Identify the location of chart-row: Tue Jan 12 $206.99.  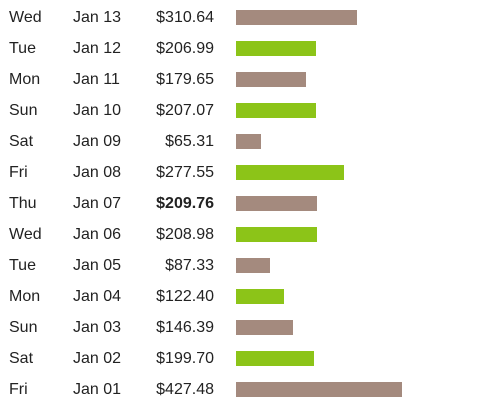
(241, 48).